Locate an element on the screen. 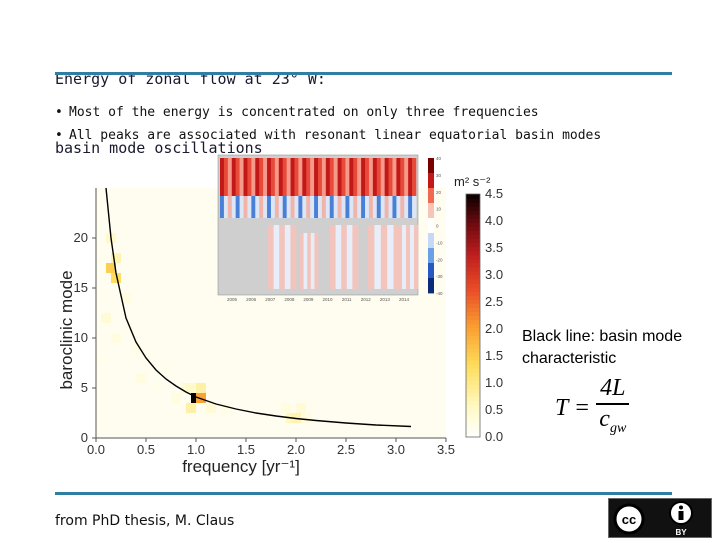  inset-colorbar-tick-label: 10 is located at coordinates (439, 209).